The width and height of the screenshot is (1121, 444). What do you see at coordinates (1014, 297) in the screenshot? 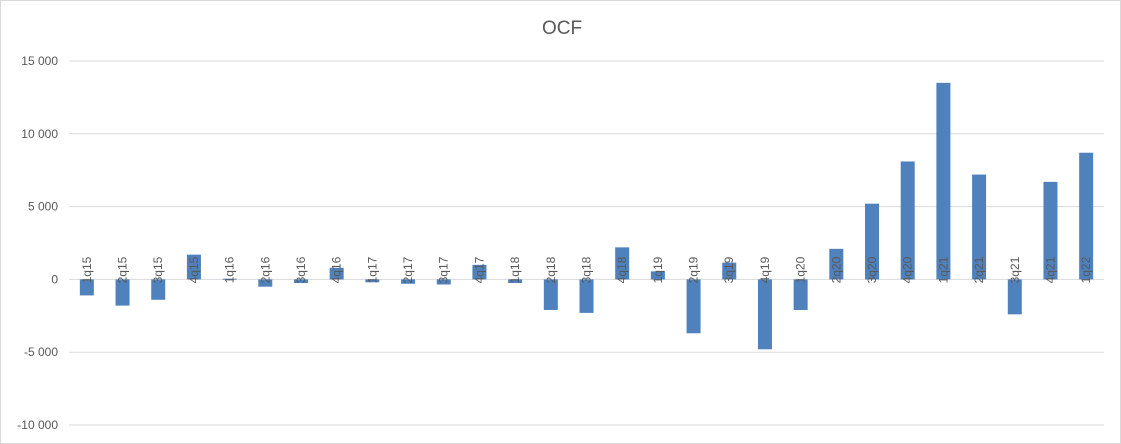
I see `bar-3q21` at bounding box center [1014, 297].